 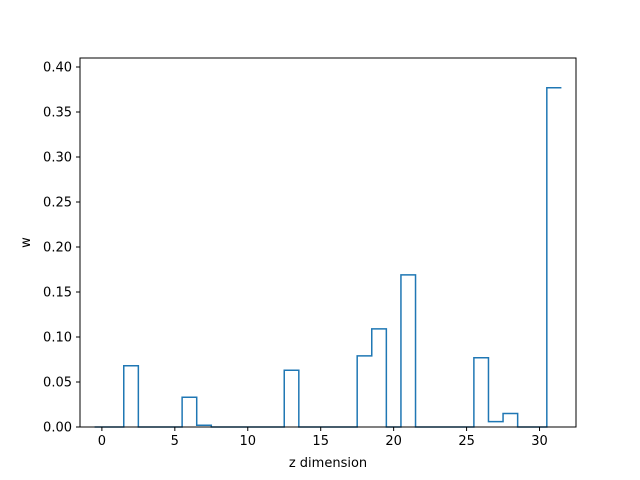 What do you see at coordinates (57, 248) in the screenshot?
I see `y-tick-label: 0.20` at bounding box center [57, 248].